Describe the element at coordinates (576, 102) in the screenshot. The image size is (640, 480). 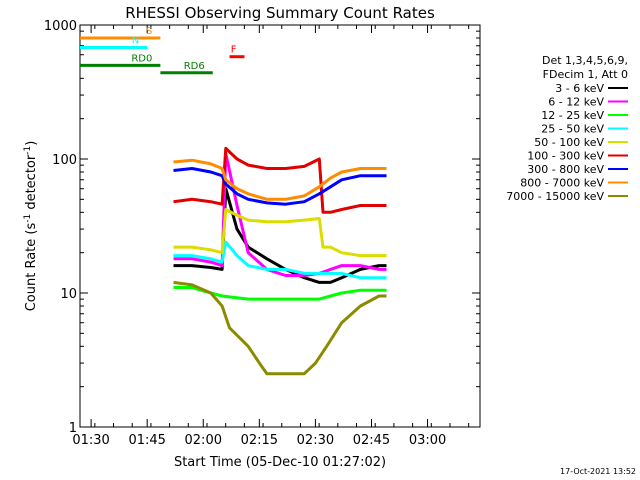
I see `legend-entry-label: 6 - 12 keV` at that location.